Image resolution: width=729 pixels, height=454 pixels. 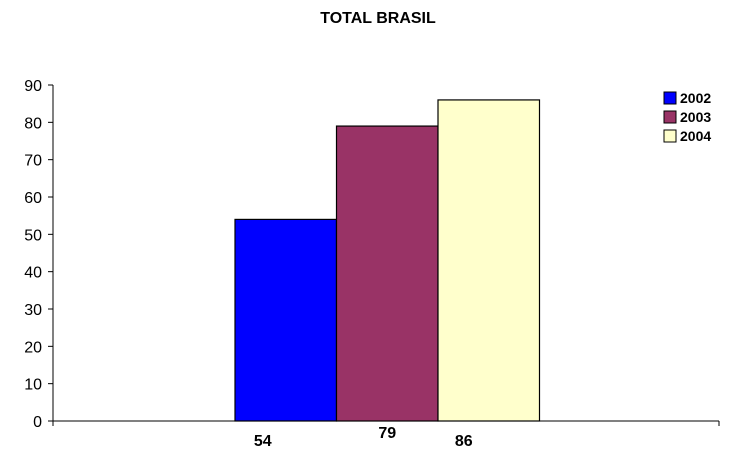 What do you see at coordinates (670, 136) in the screenshot?
I see `legend-swatch-2004` at bounding box center [670, 136].